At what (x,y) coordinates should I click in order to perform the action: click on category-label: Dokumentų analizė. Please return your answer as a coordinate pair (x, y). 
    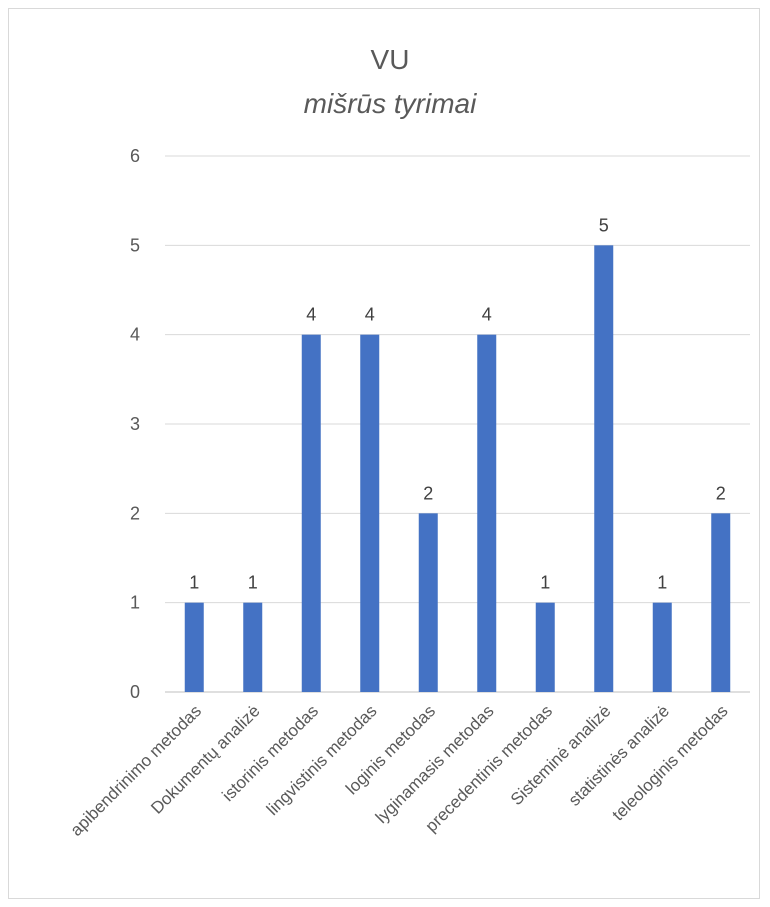
    Looking at the image, I should click on (205, 759).